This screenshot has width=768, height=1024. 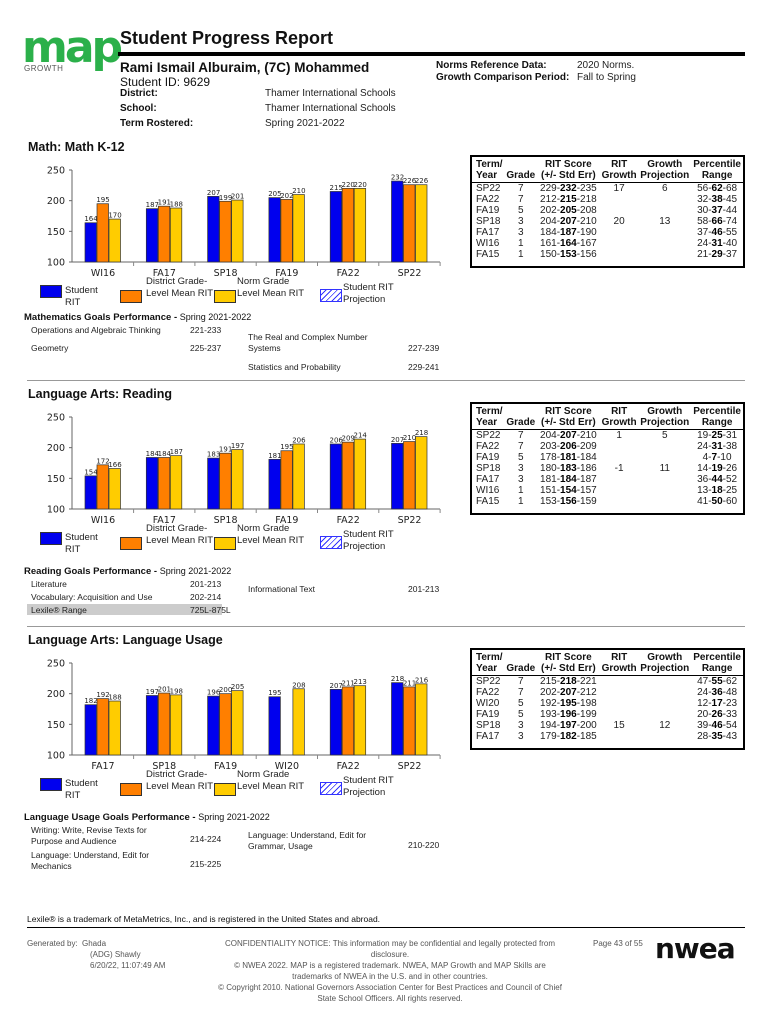 I want to click on table-cell: FA19, so click(x=488, y=210).